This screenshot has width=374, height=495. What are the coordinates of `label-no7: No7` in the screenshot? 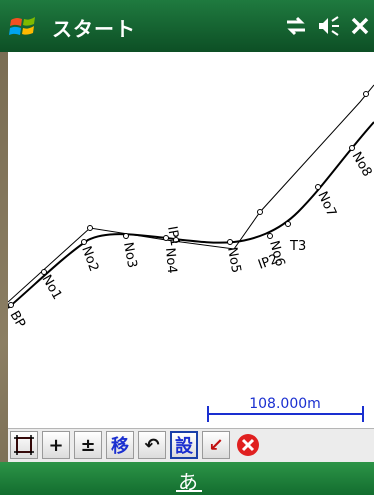 It's located at (326, 204).